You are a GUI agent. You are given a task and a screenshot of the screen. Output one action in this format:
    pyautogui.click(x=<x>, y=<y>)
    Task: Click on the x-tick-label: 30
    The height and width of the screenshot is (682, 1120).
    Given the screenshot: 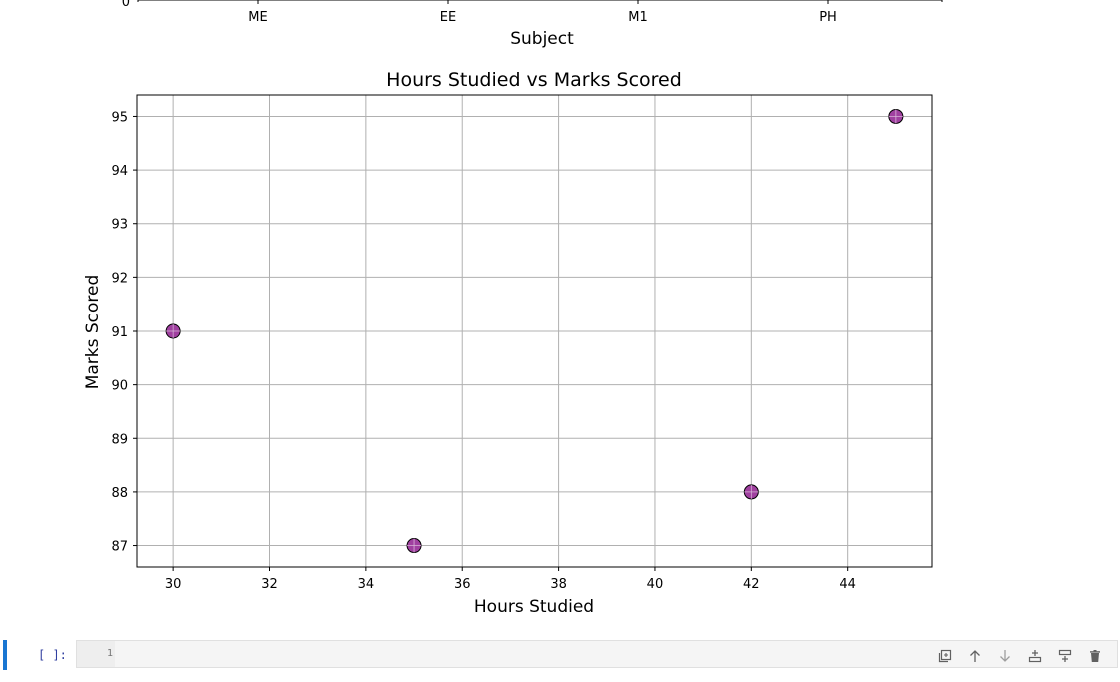 What is the action you would take?
    pyautogui.click(x=173, y=584)
    